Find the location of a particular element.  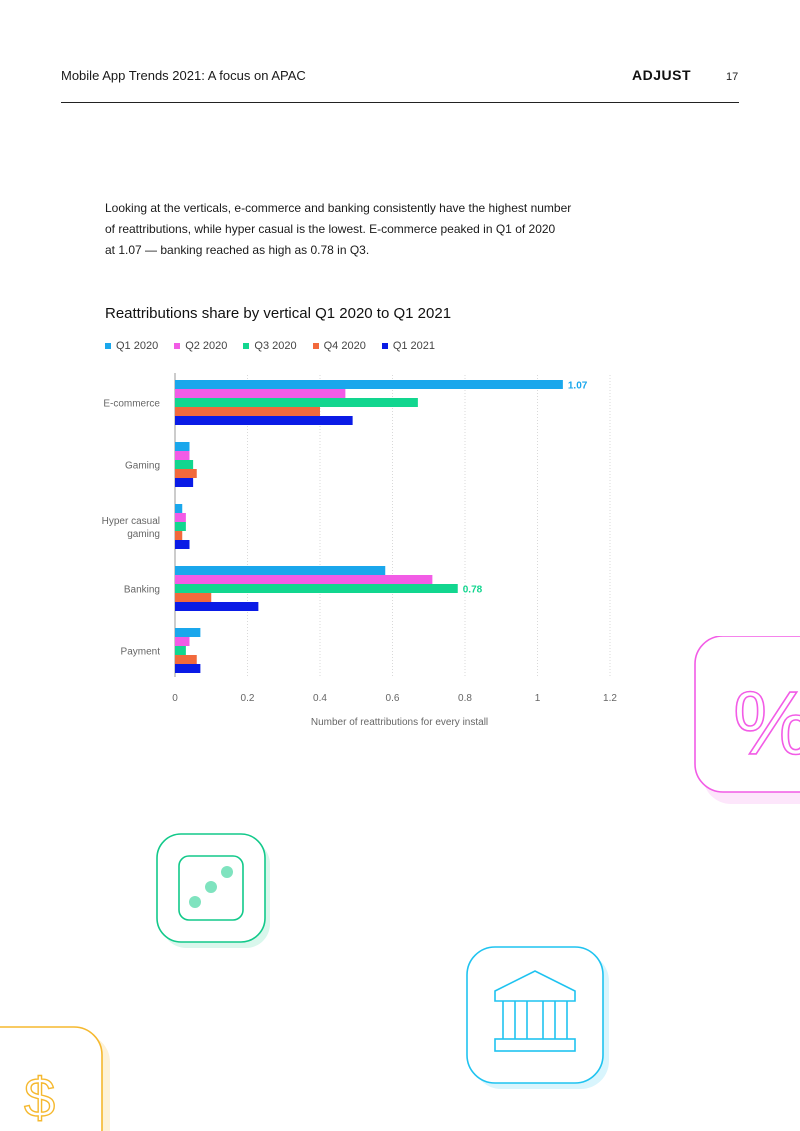

data-label: 1.07 is located at coordinates (578, 386).